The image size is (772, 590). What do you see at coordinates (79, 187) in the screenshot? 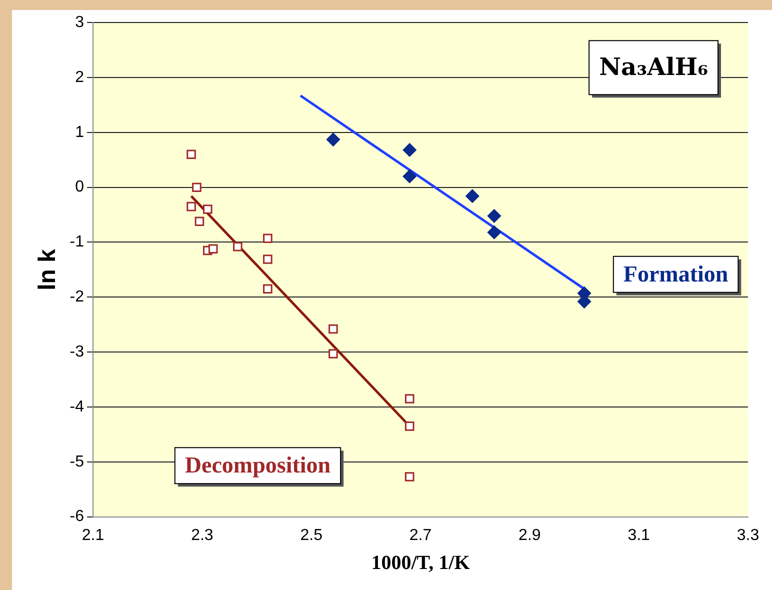
I see `y-tick-label: 0` at bounding box center [79, 187].